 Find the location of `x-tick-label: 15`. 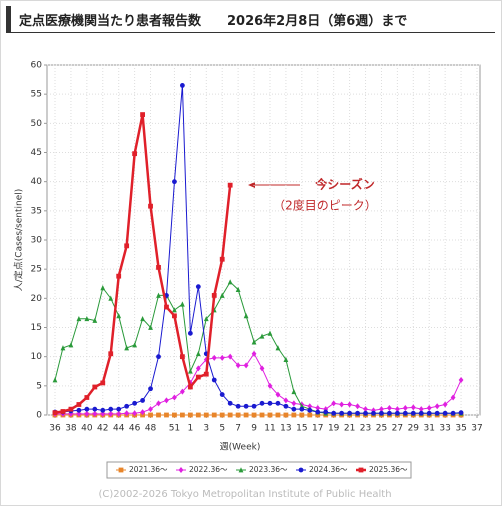

x-tick-label: 15 is located at coordinates (301, 429).